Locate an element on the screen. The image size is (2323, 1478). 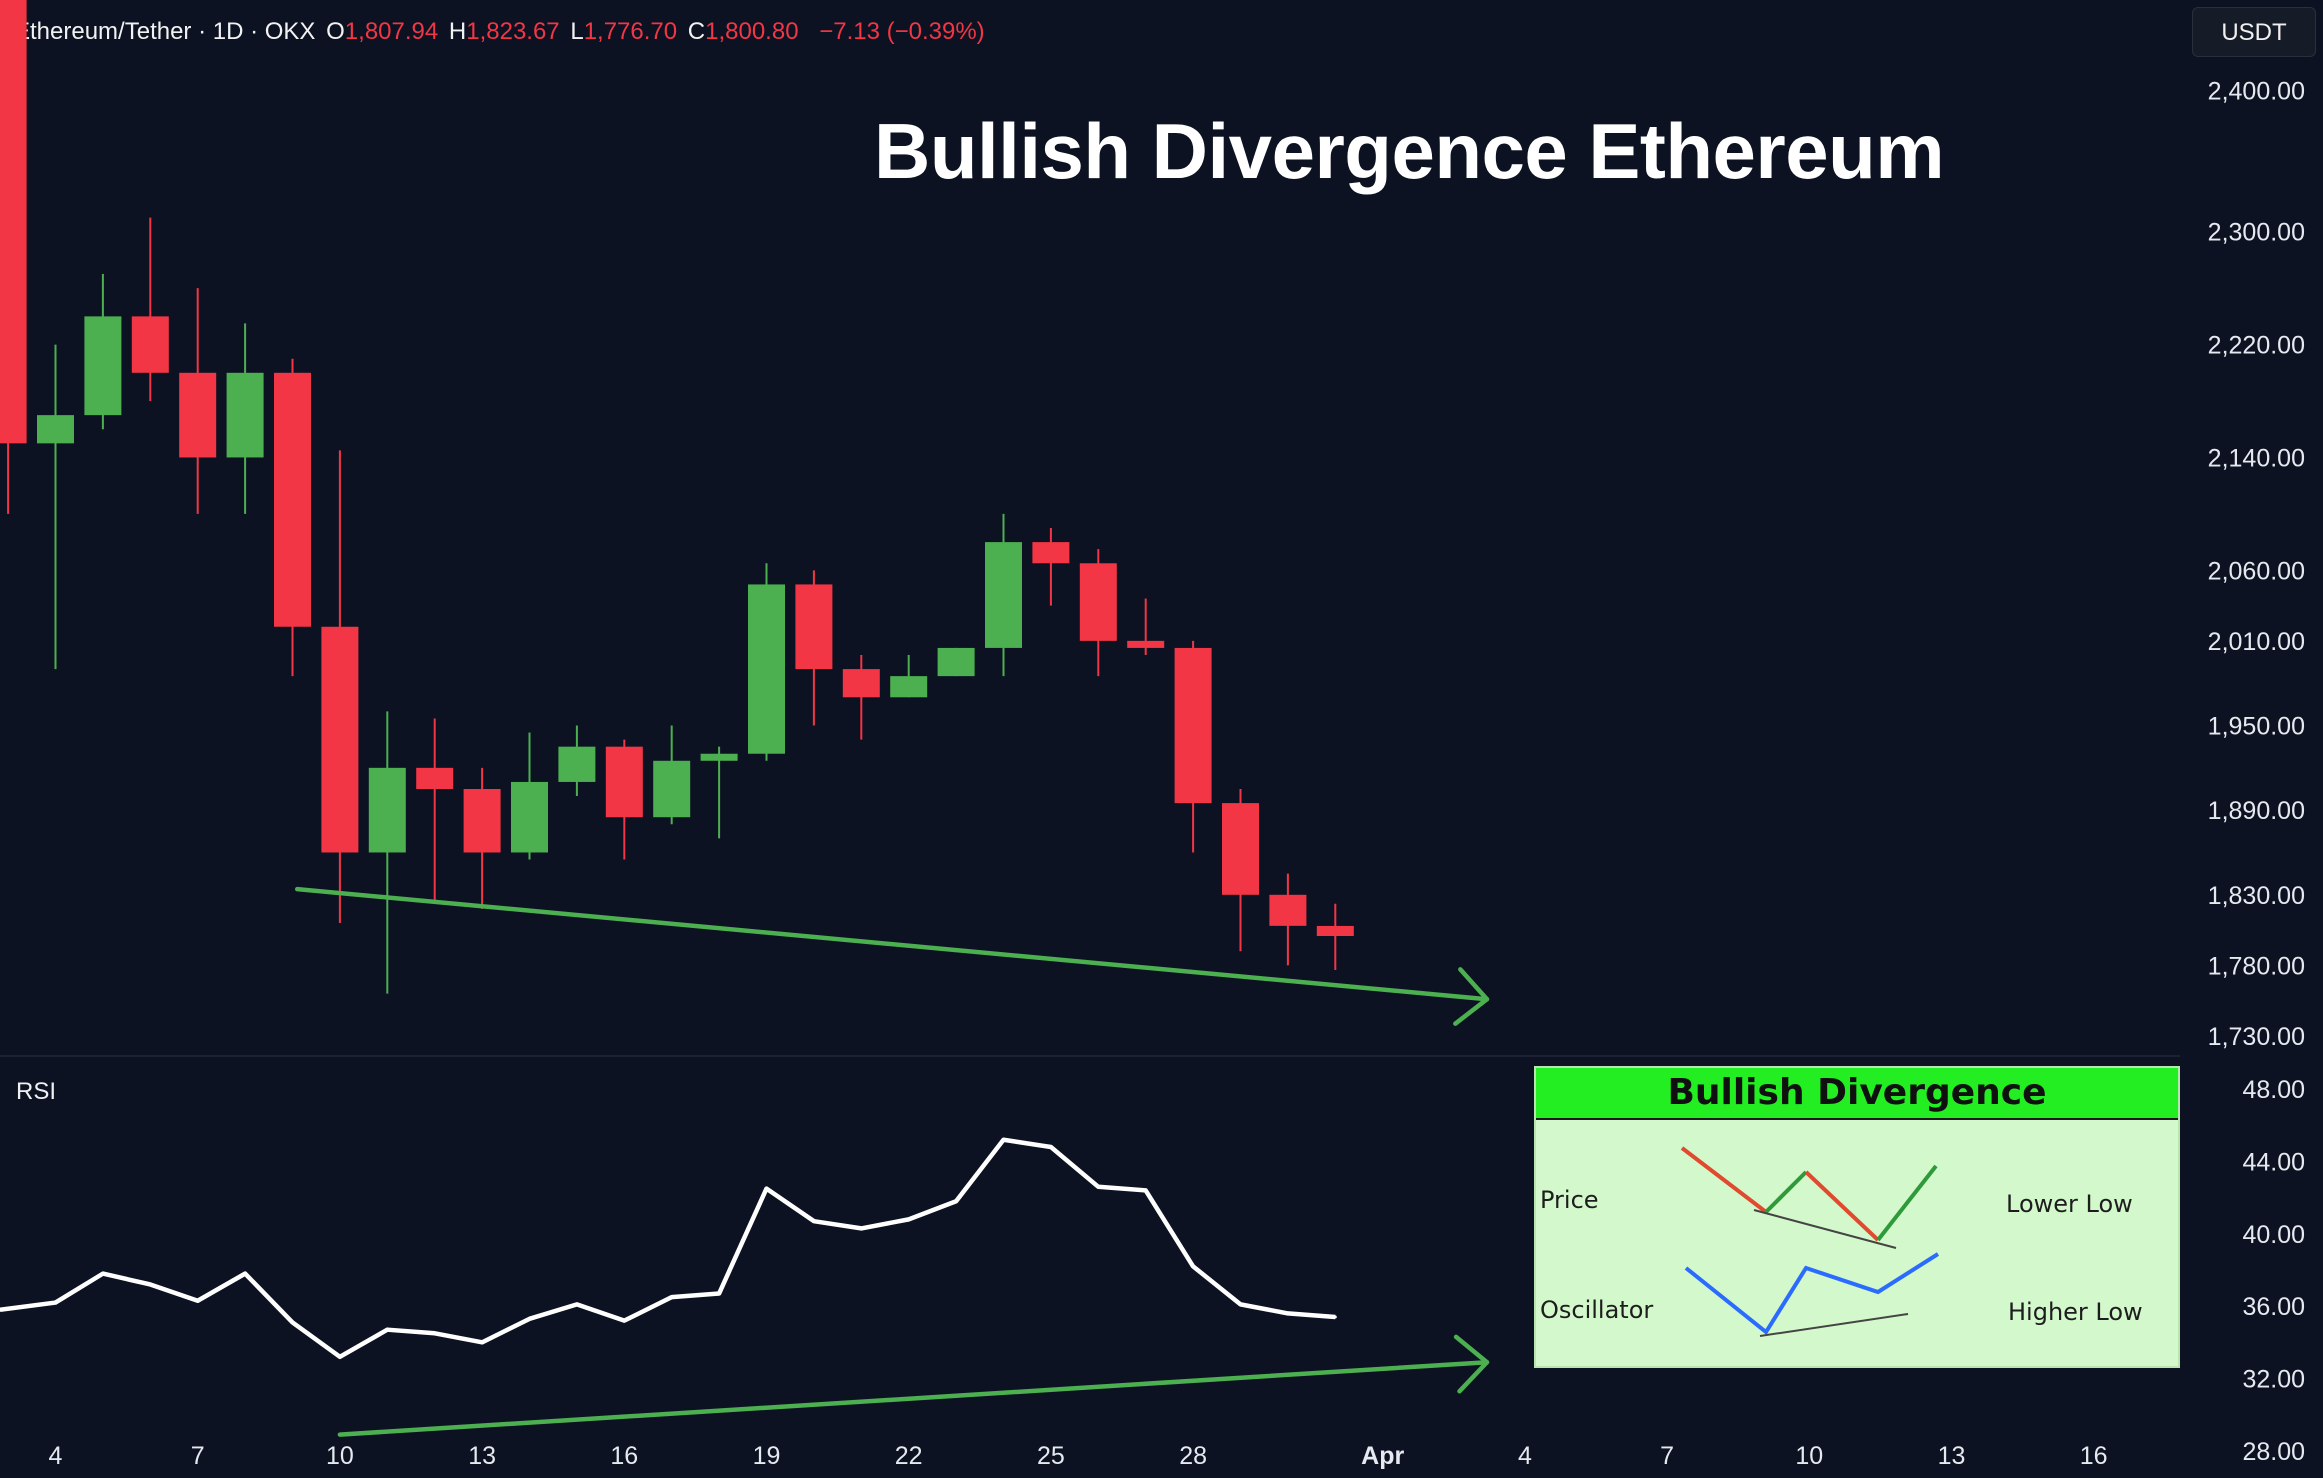
close-value: 1,800.80 is located at coordinates (752, 31).